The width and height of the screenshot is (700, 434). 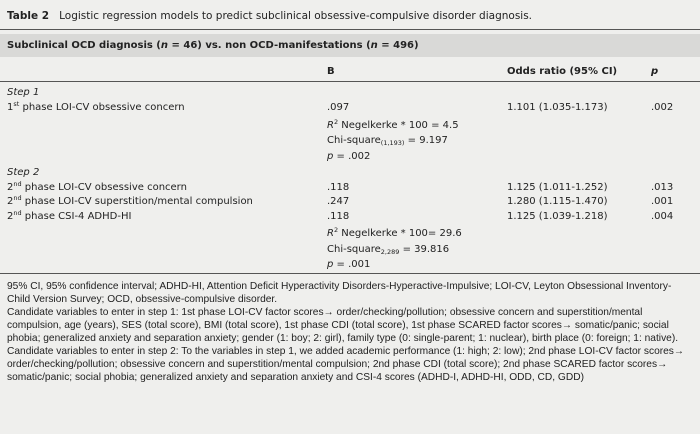 I want to click on cell: .097, so click(x=338, y=107).